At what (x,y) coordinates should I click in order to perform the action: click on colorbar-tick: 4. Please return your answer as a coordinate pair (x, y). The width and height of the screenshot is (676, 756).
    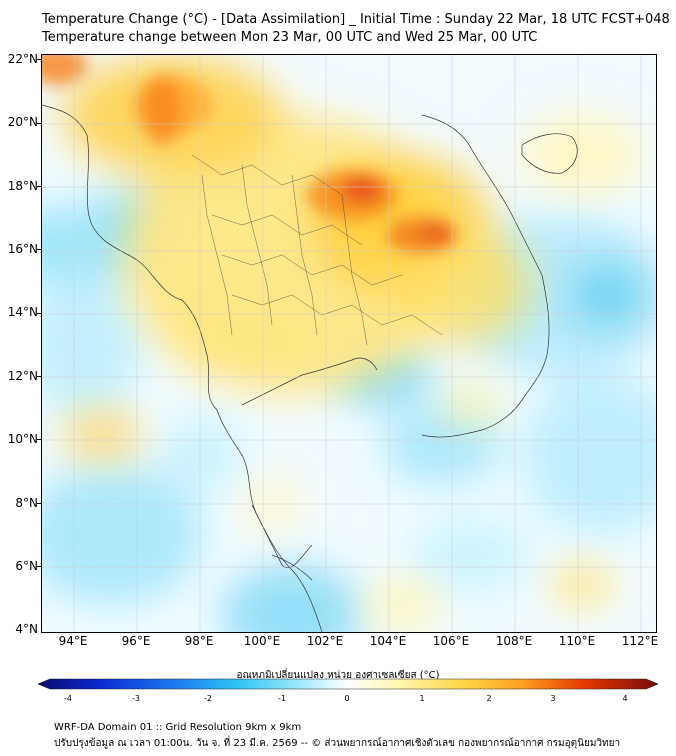
    Looking at the image, I should click on (625, 698).